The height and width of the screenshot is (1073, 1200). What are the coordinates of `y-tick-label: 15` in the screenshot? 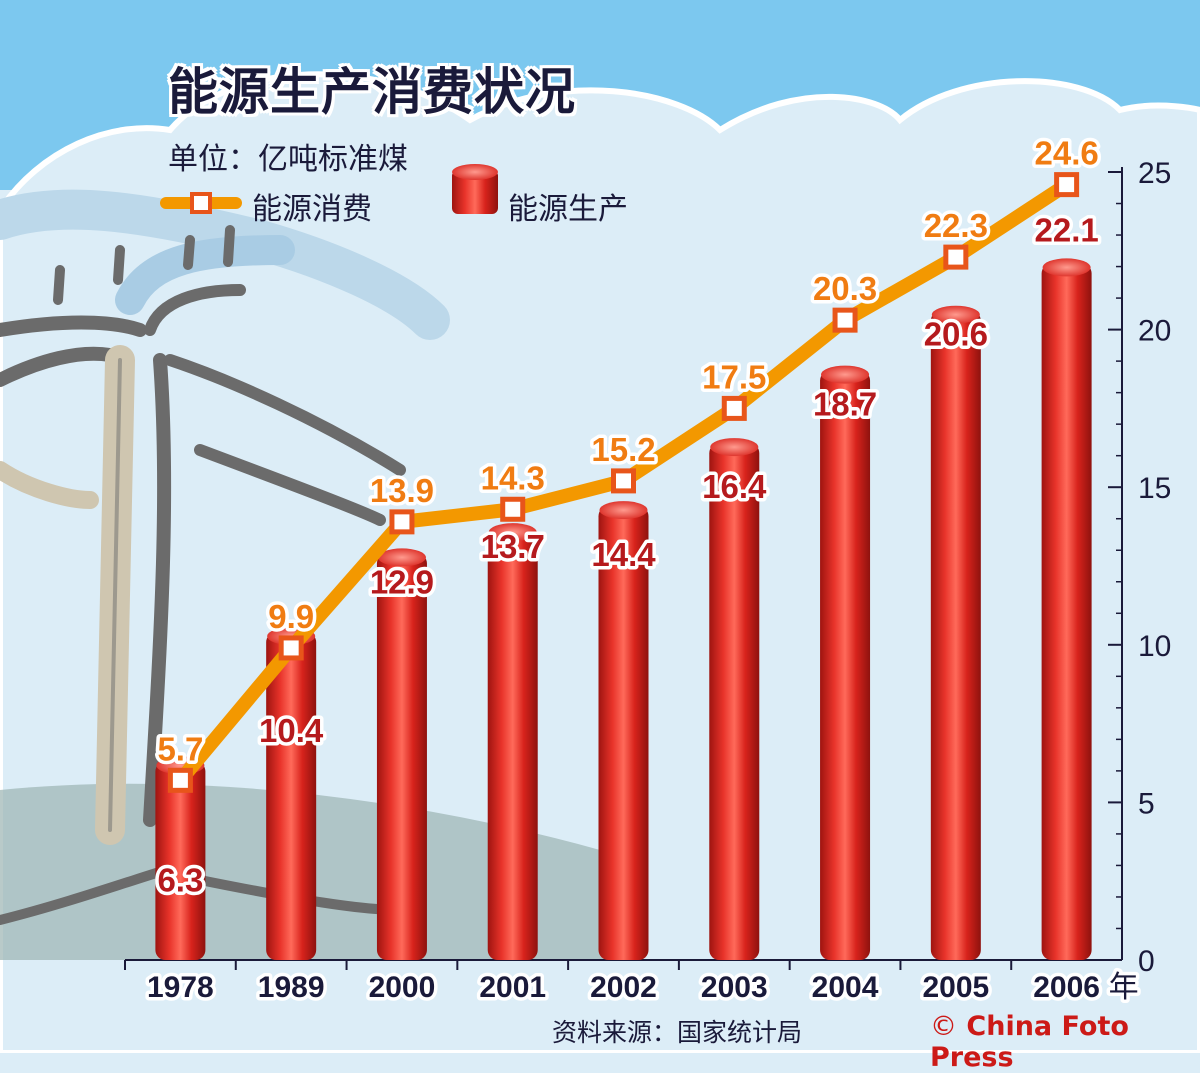 It's located at (1154, 488).